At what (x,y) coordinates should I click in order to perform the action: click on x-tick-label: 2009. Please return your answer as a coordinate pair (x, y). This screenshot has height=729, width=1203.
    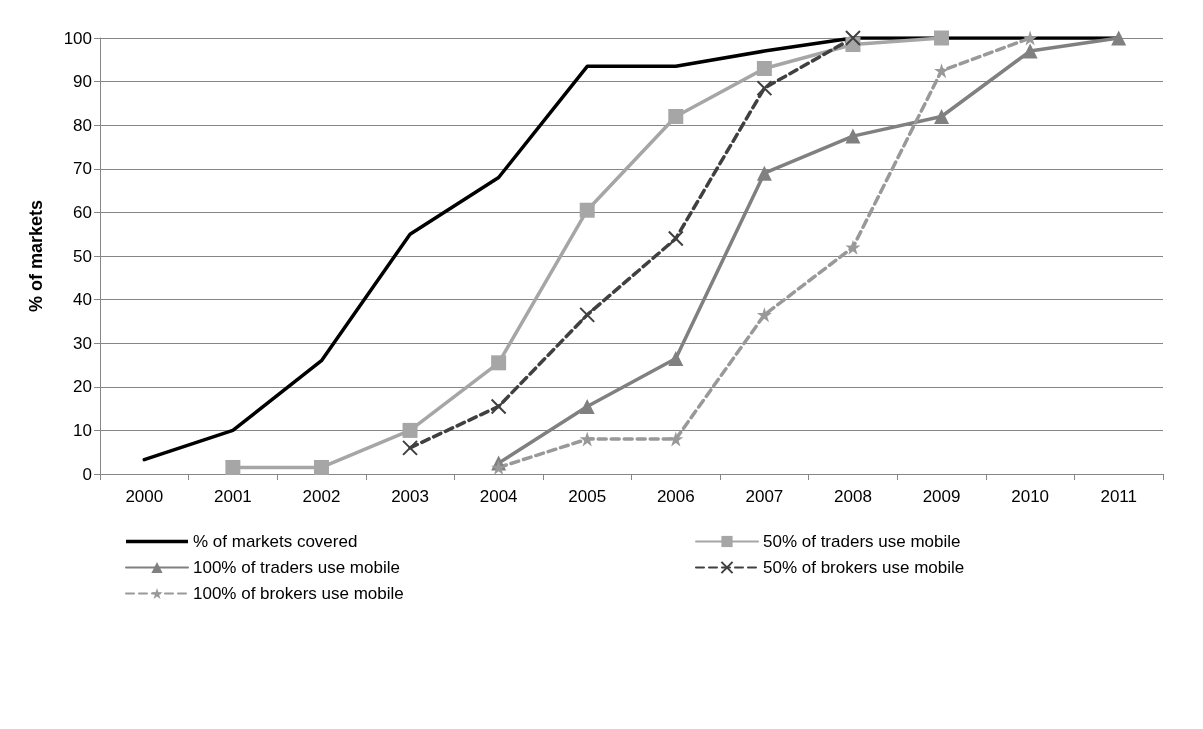
    Looking at the image, I should click on (941, 496).